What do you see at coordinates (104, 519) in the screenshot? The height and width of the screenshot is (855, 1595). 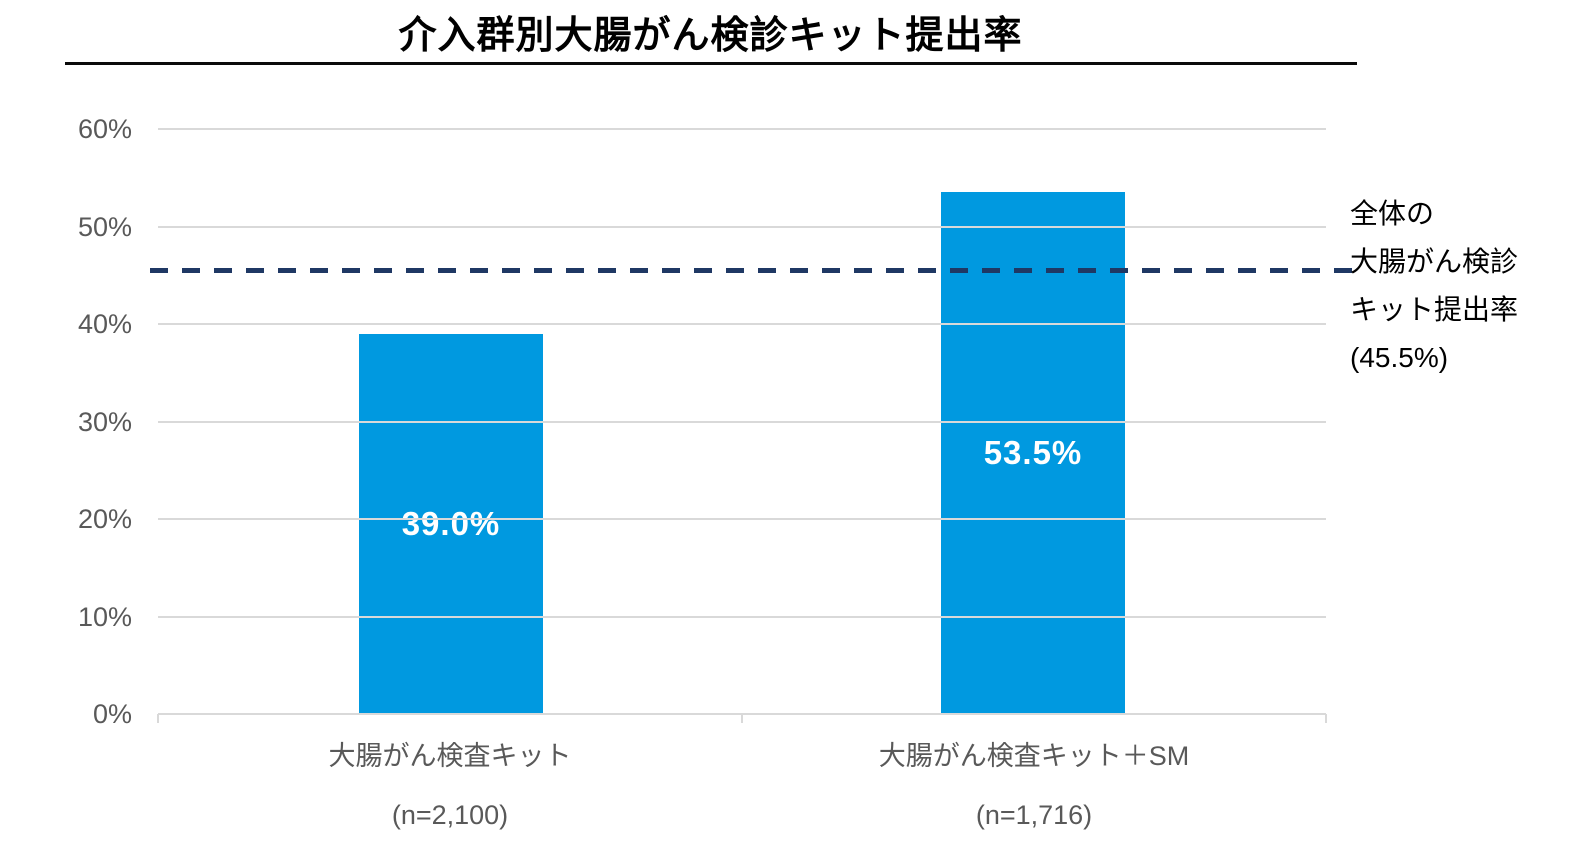 I see `y-tick-label: 20%` at bounding box center [104, 519].